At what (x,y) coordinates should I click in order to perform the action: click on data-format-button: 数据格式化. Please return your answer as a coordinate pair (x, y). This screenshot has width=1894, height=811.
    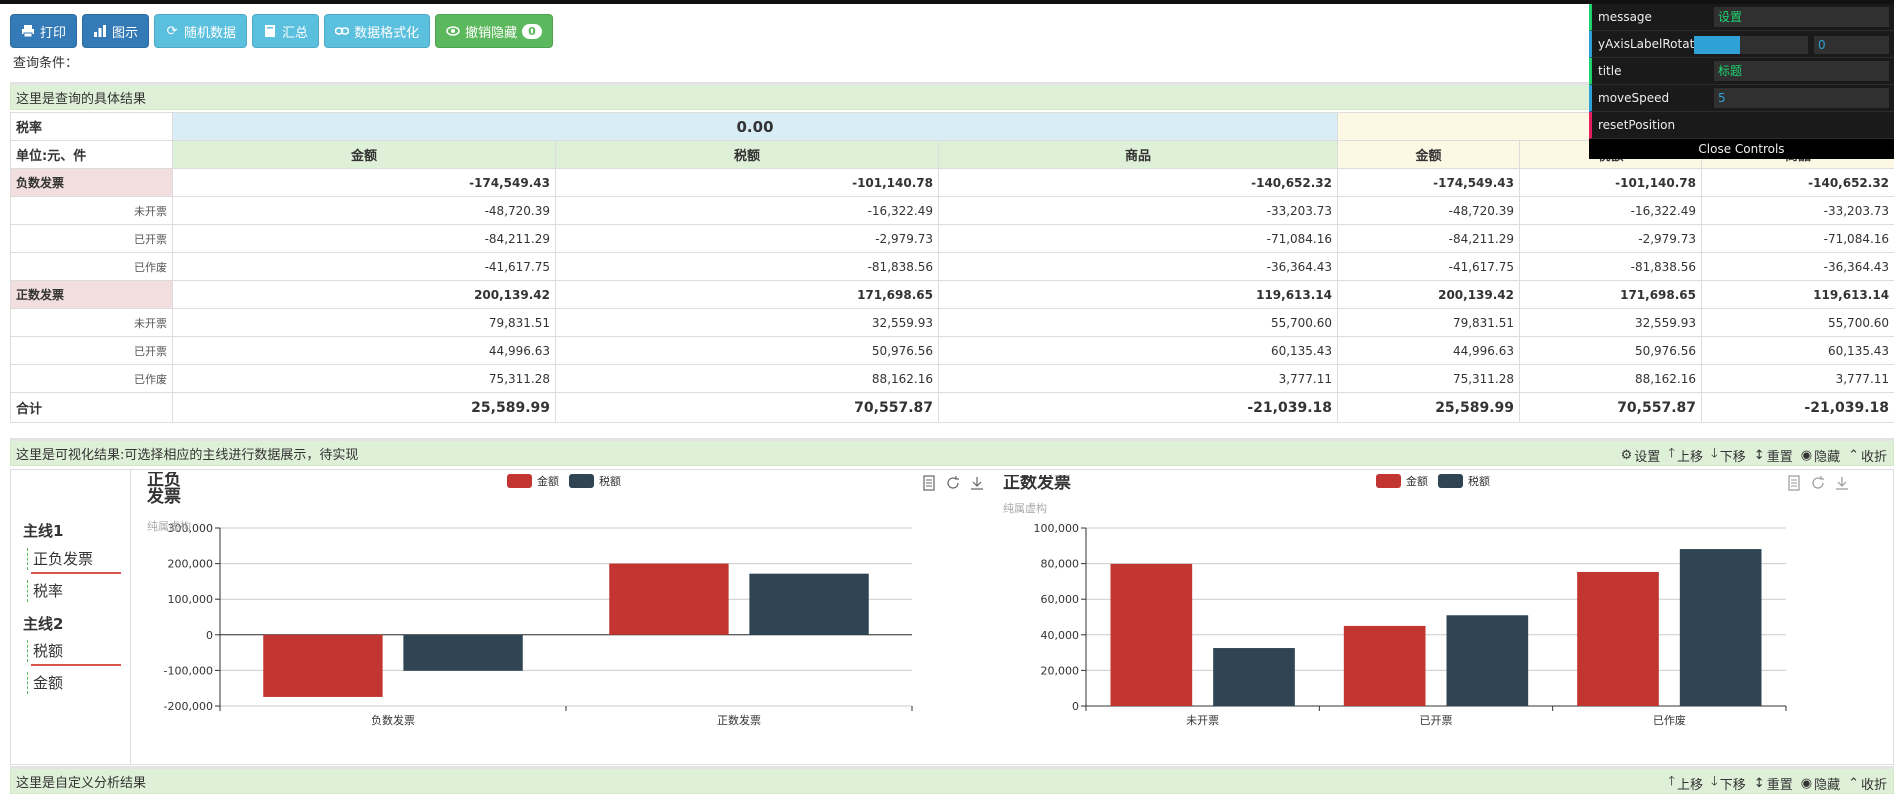
    Looking at the image, I should click on (377, 31).